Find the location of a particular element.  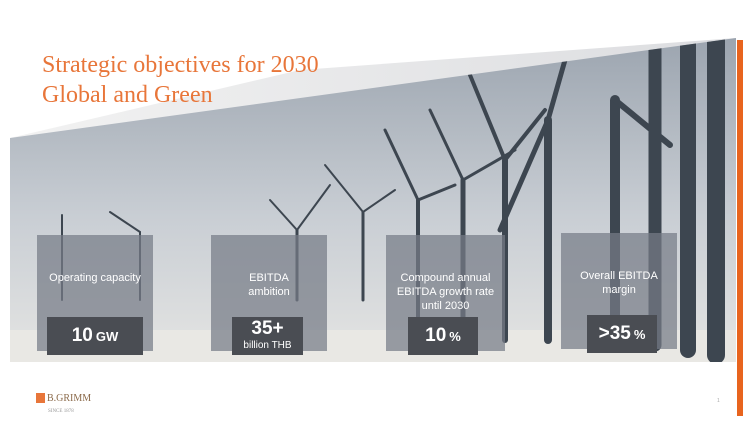

objective-unit: GW is located at coordinates (107, 336).